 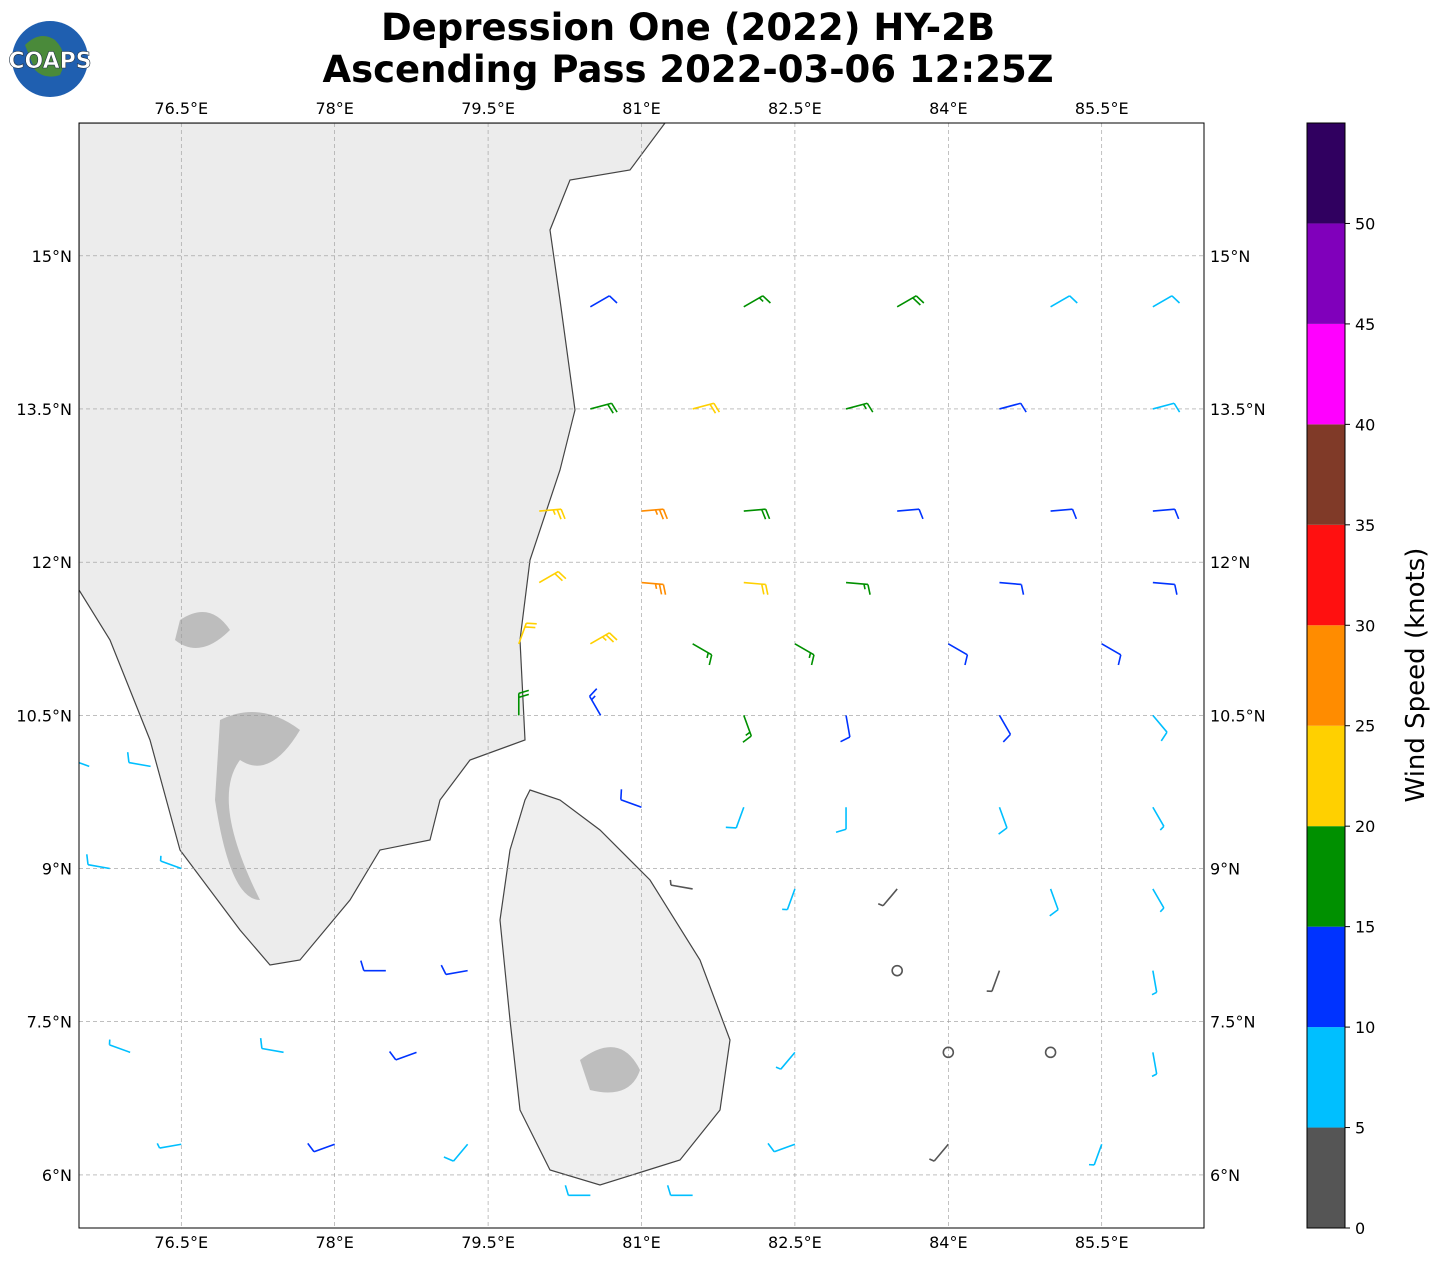 I want to click on colorbar-tick-label: 10, so click(x=1365, y=1027).